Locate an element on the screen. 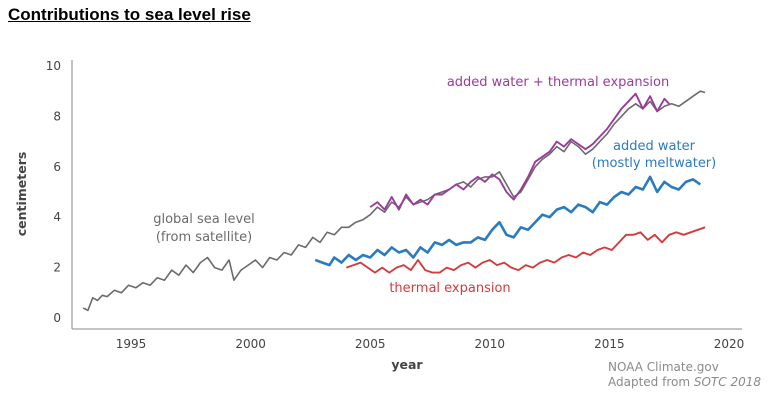  x-axis-label: year is located at coordinates (407, 364).